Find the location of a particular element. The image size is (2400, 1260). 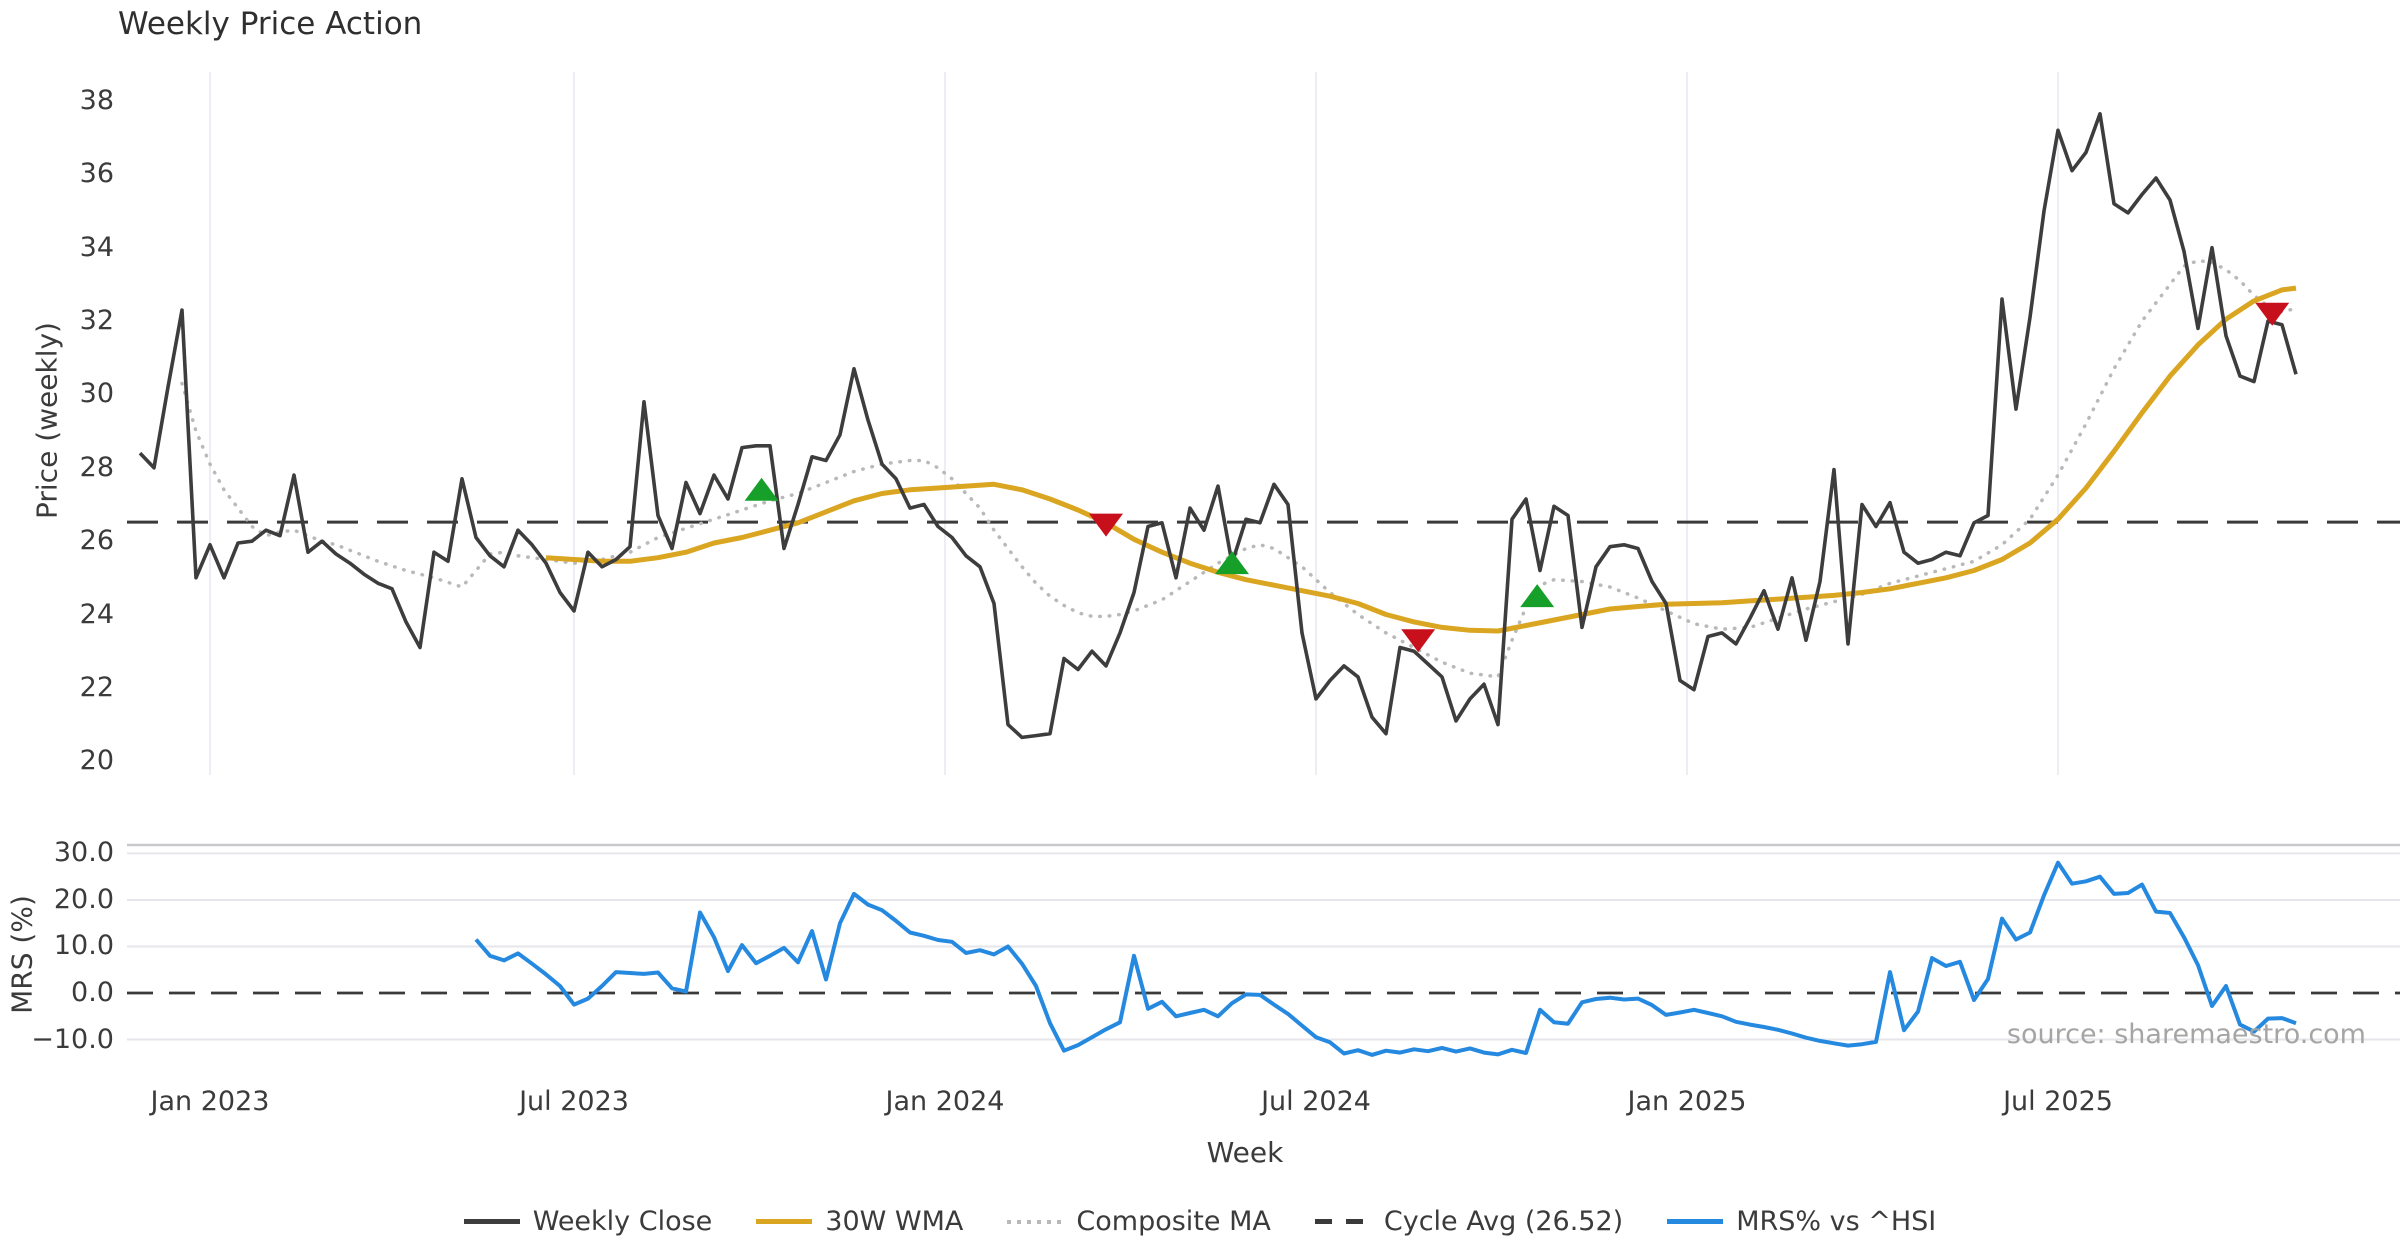

price-ytick-label: 38 is located at coordinates (96, 100).